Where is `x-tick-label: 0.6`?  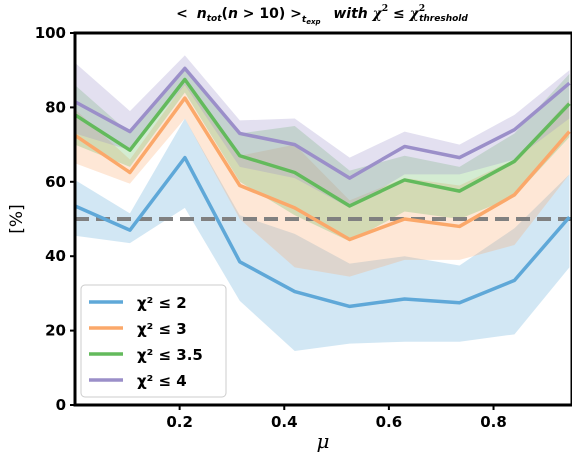
x-tick-label: 0.6 is located at coordinates (389, 422).